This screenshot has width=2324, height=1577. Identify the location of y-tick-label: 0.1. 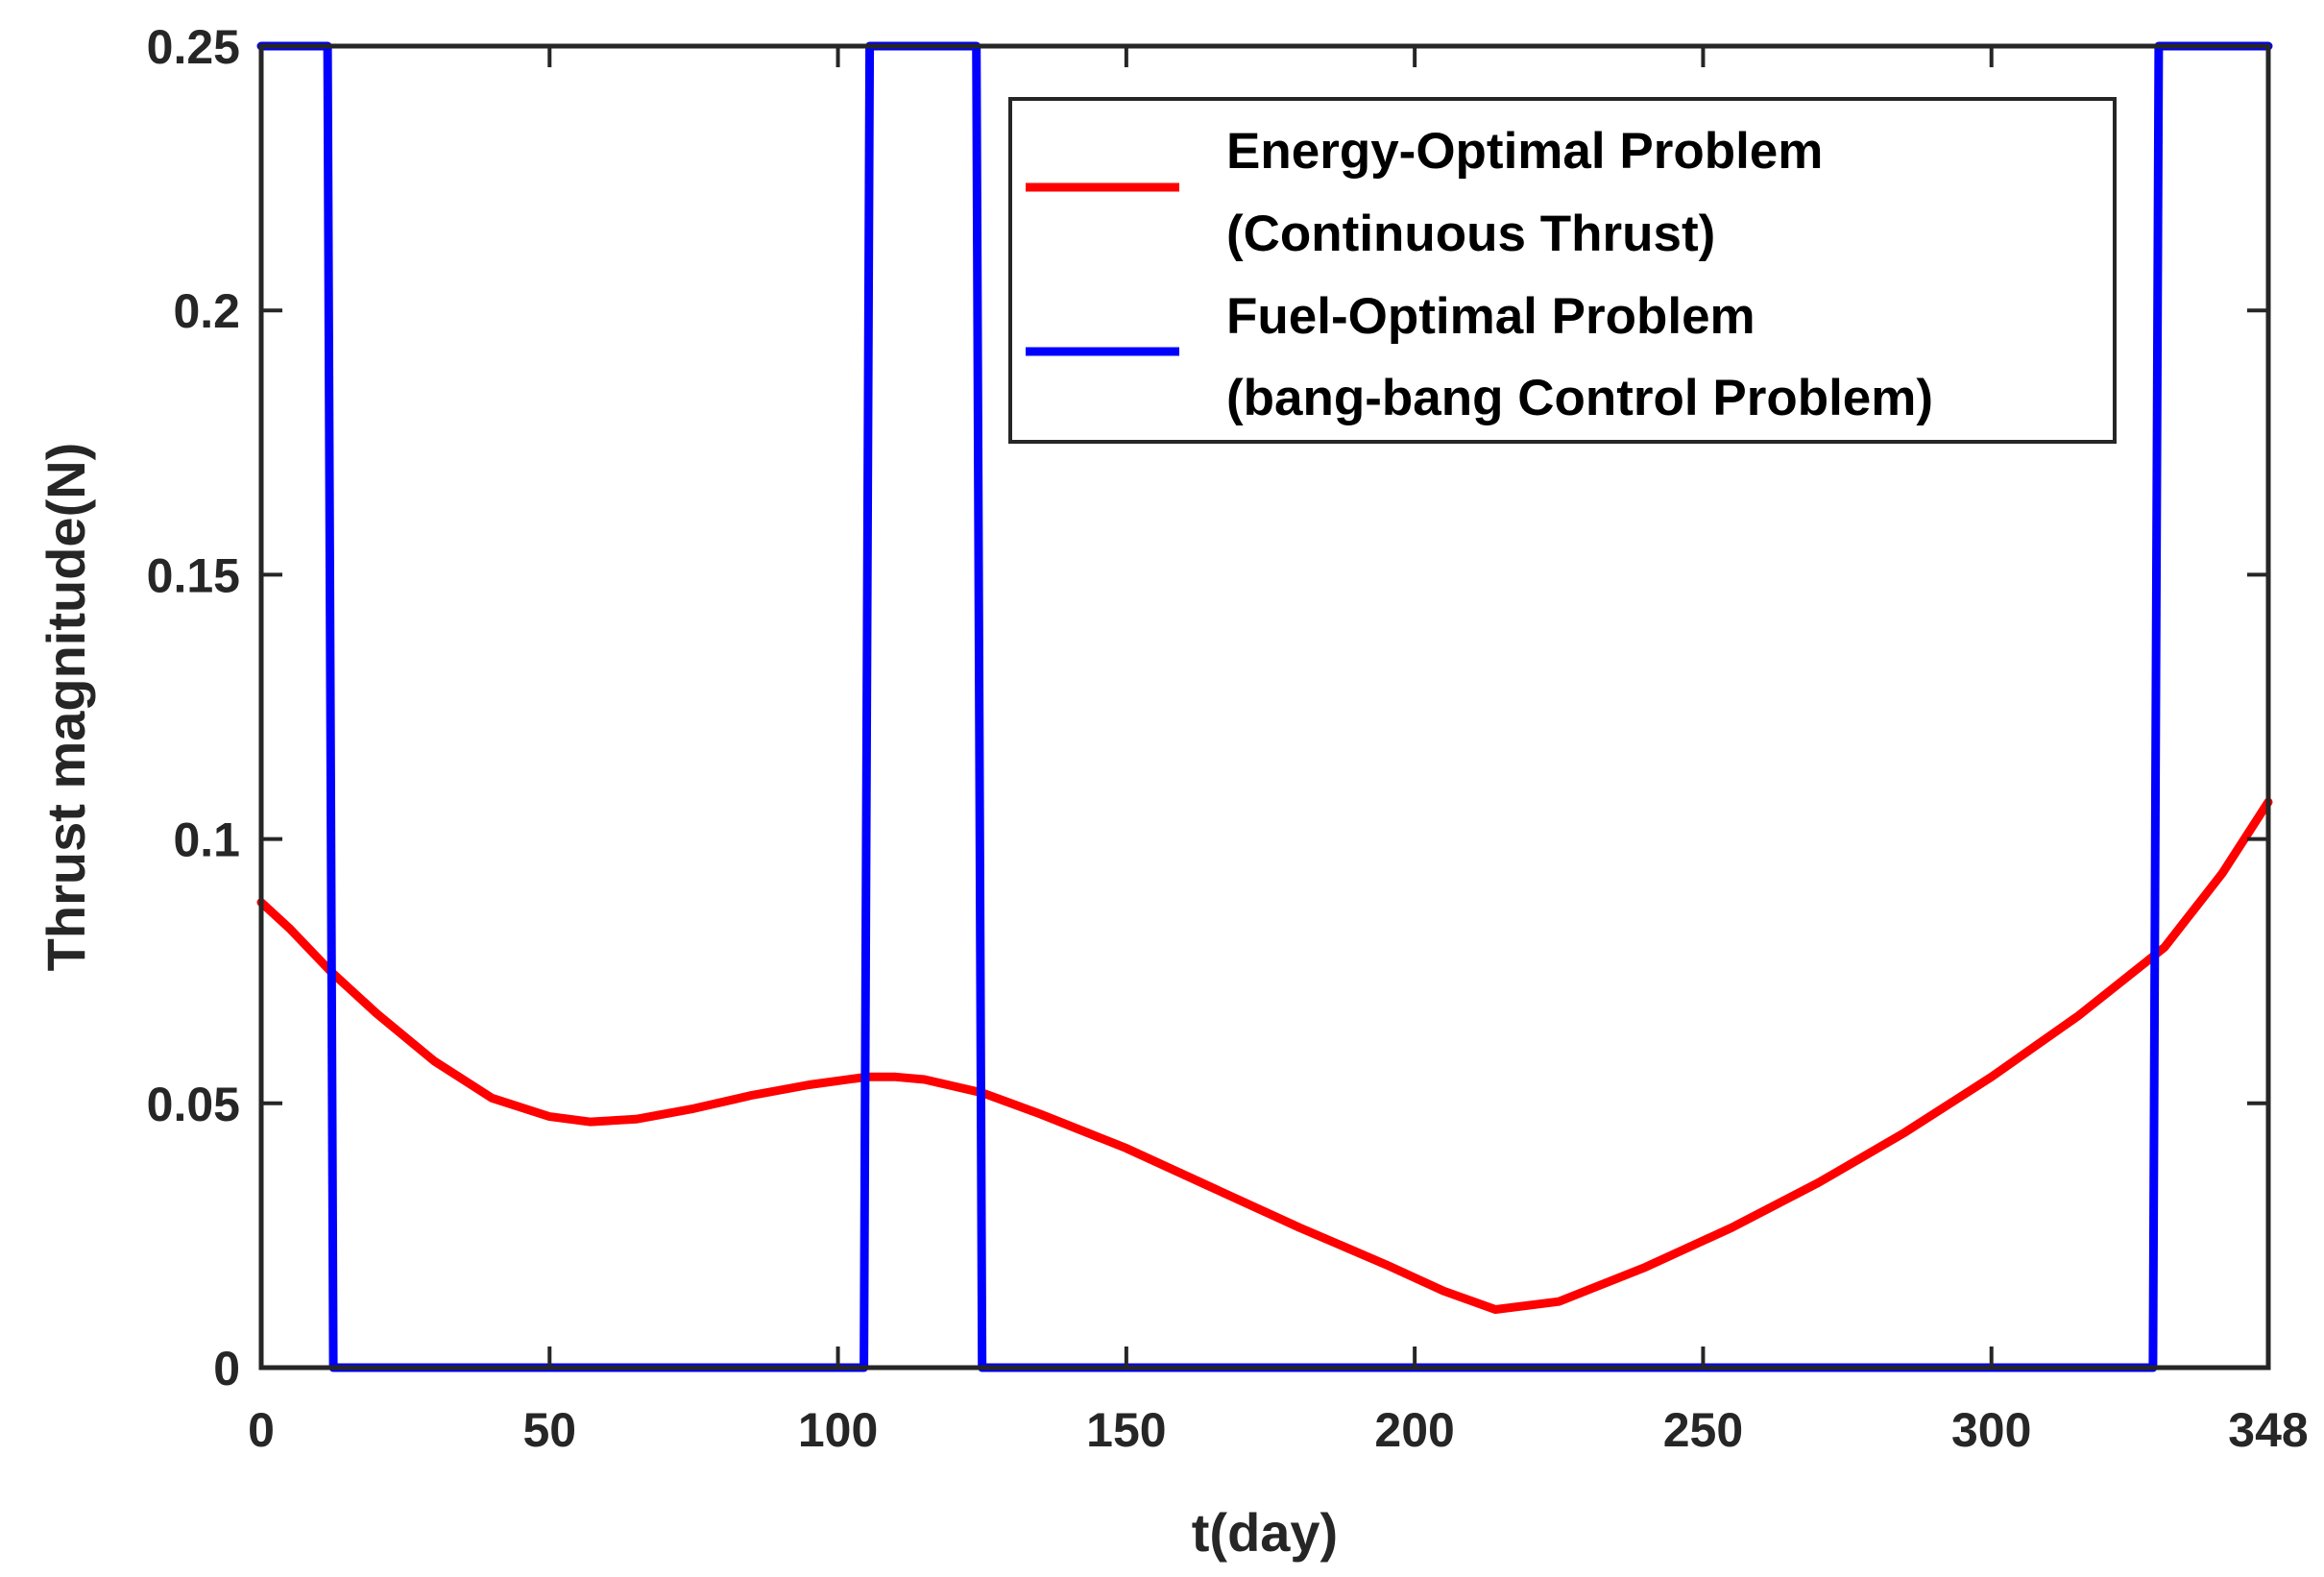
(206, 840).